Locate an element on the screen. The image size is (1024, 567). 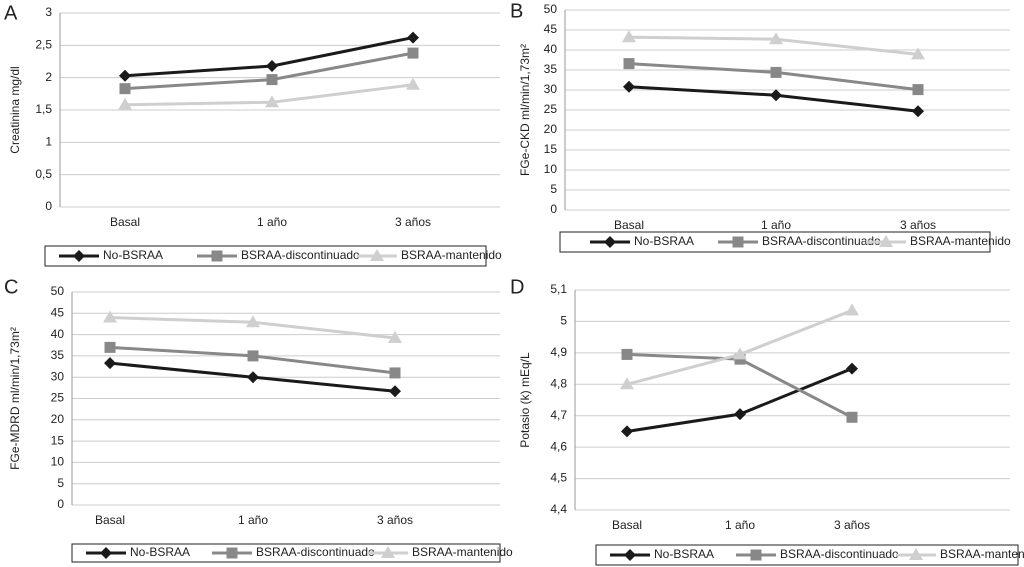
y-tick-label: 1,5 is located at coordinates (43, 109).